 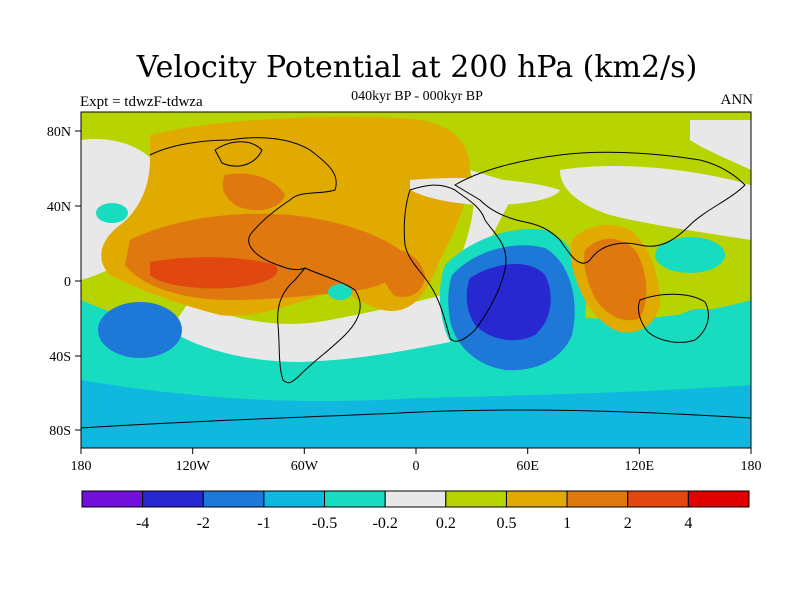 I want to click on y-axis-ticks: 80N 40N 0 40S 80S, so click(x=64, y=282).